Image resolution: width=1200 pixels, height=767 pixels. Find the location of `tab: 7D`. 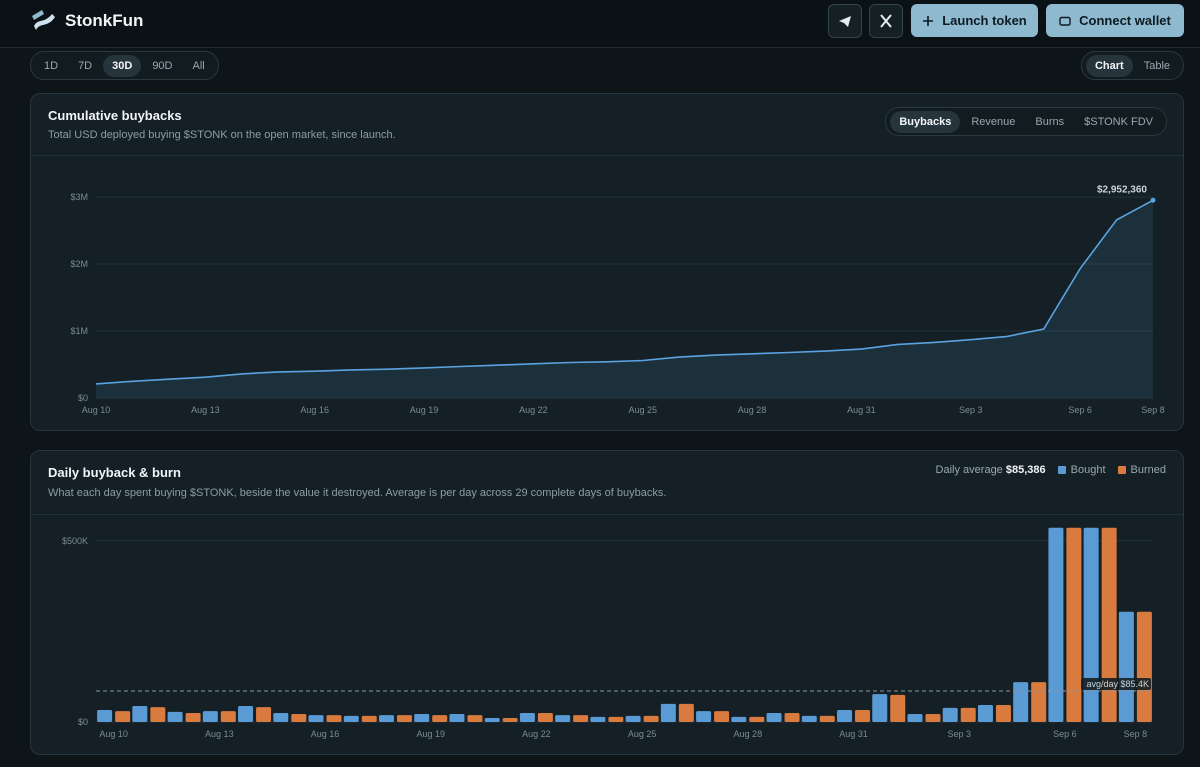

tab: 7D is located at coordinates (85, 65).